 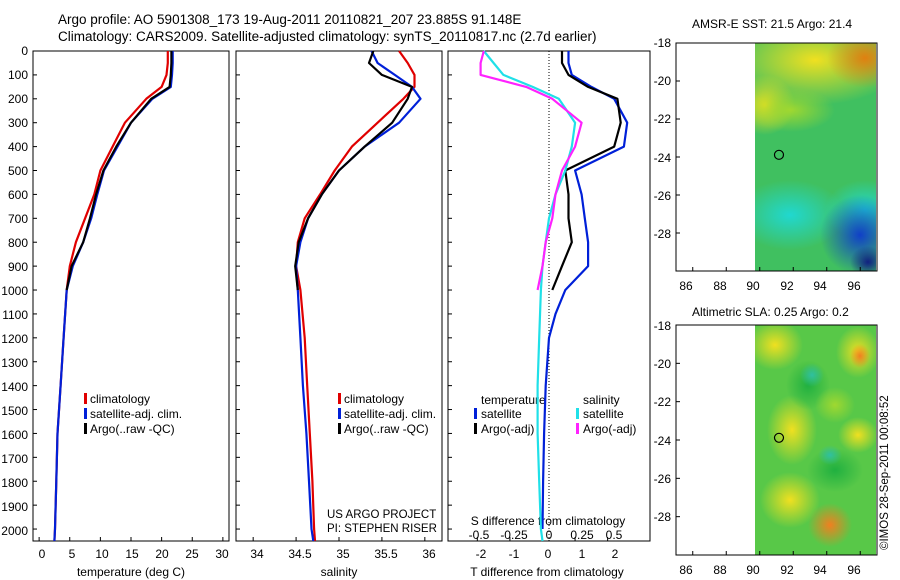 What do you see at coordinates (851, 65) in the screenshot?
I see `sst-hot-patch` at bounding box center [851, 65].